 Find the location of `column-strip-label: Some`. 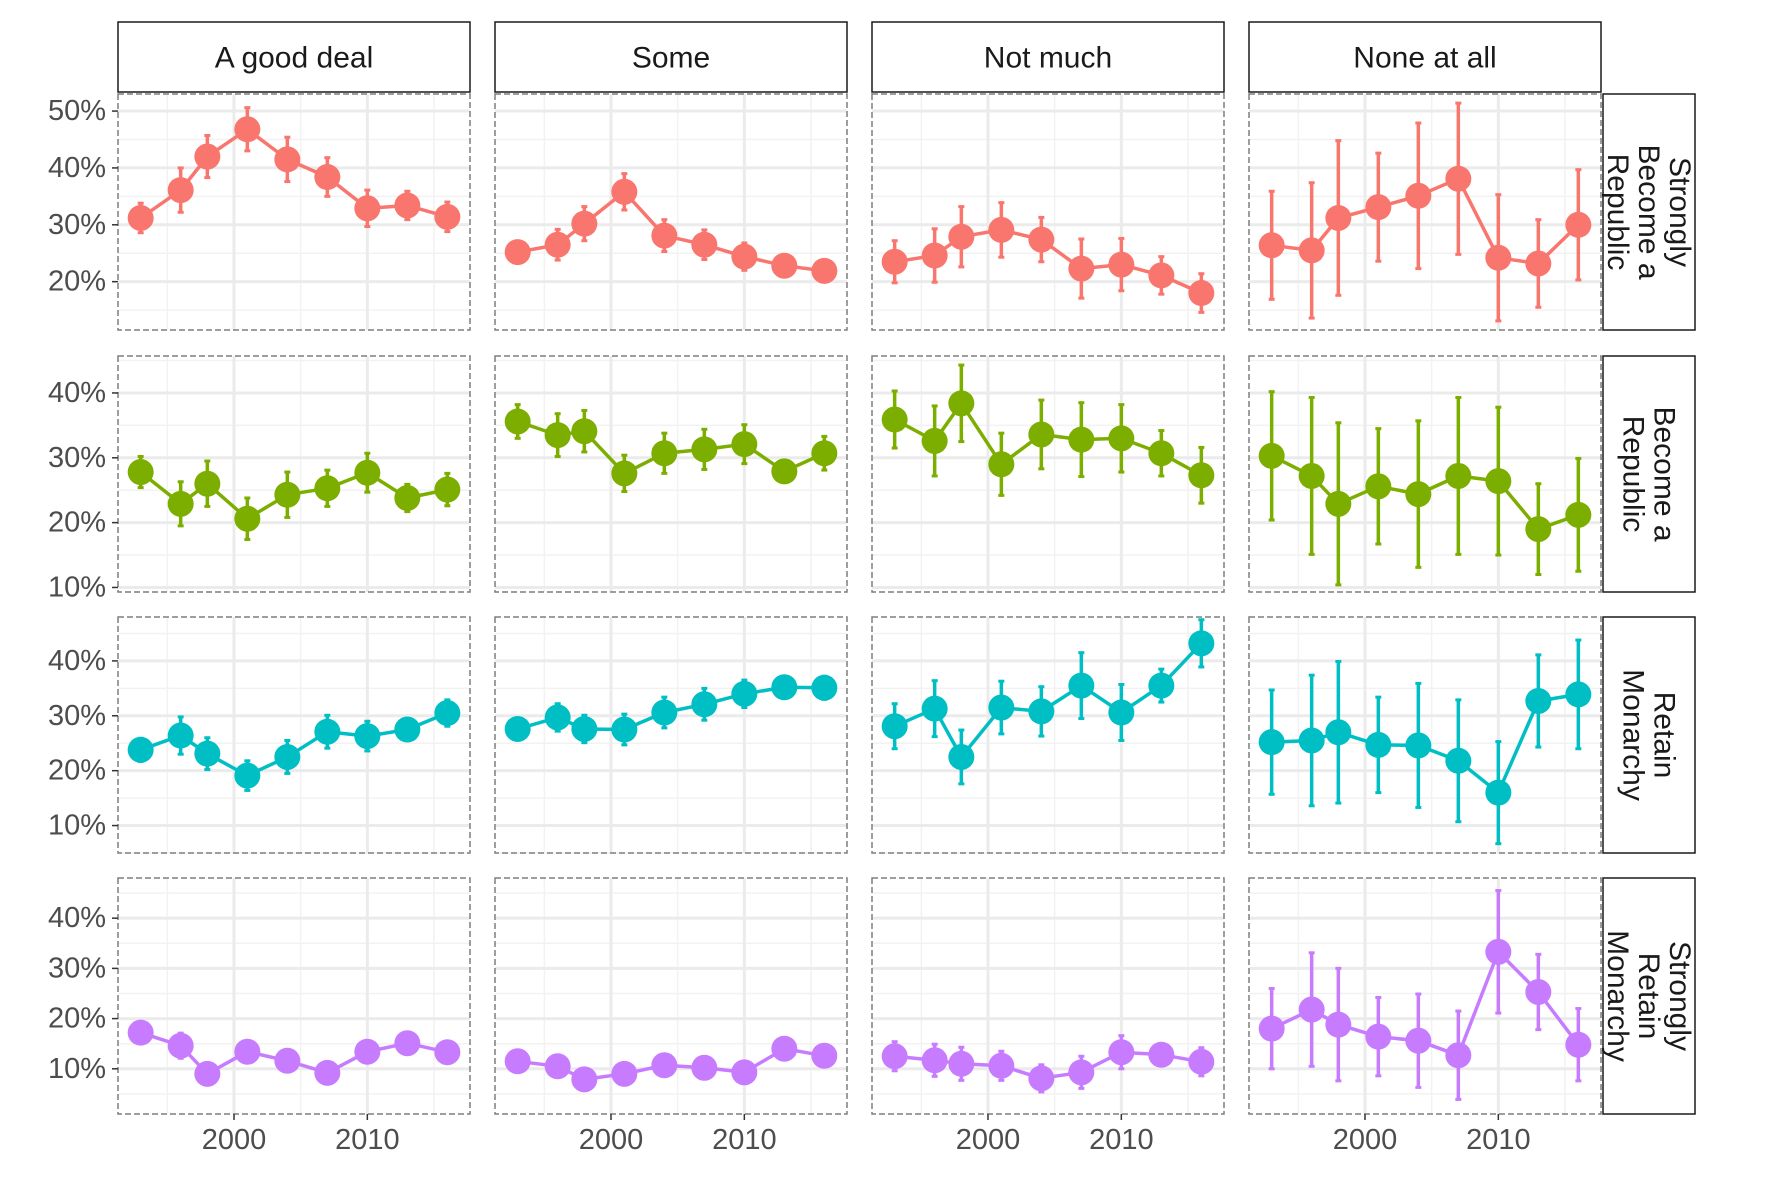

column-strip-label: Some is located at coordinates (671, 58).